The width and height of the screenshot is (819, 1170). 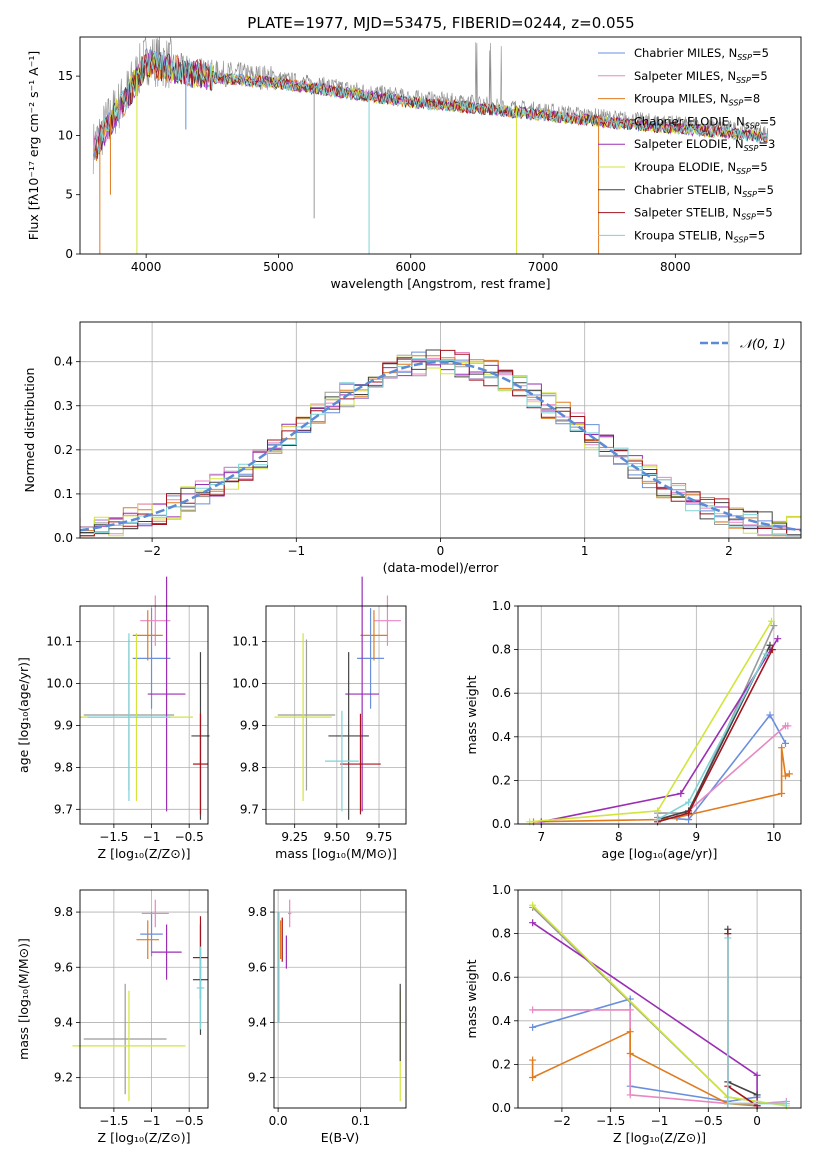 I want to click on x-tick-label: 4000, so click(x=146, y=267).